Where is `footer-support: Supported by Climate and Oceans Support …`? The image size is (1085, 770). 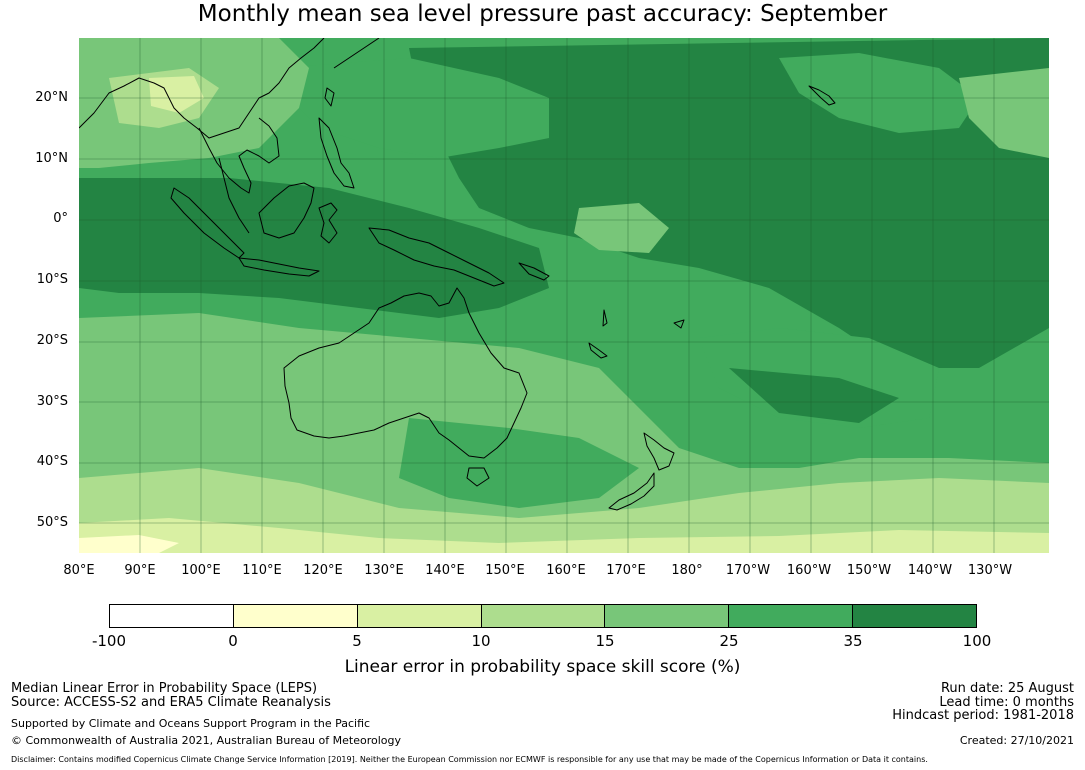
footer-support: Supported by Climate and Oceans Support … is located at coordinates (191, 723).